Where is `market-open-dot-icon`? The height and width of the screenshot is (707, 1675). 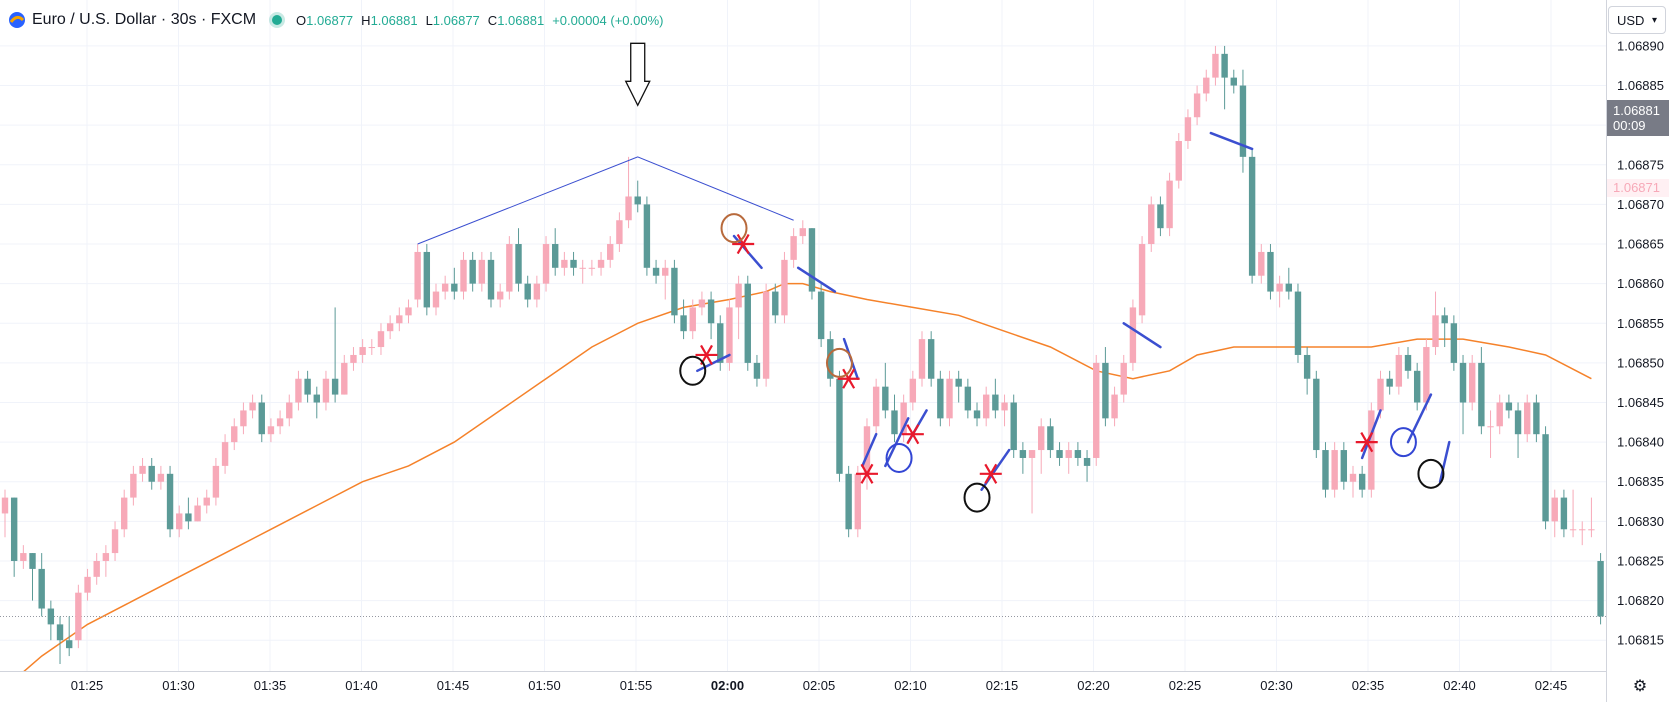
market-open-dot-icon is located at coordinates (277, 20).